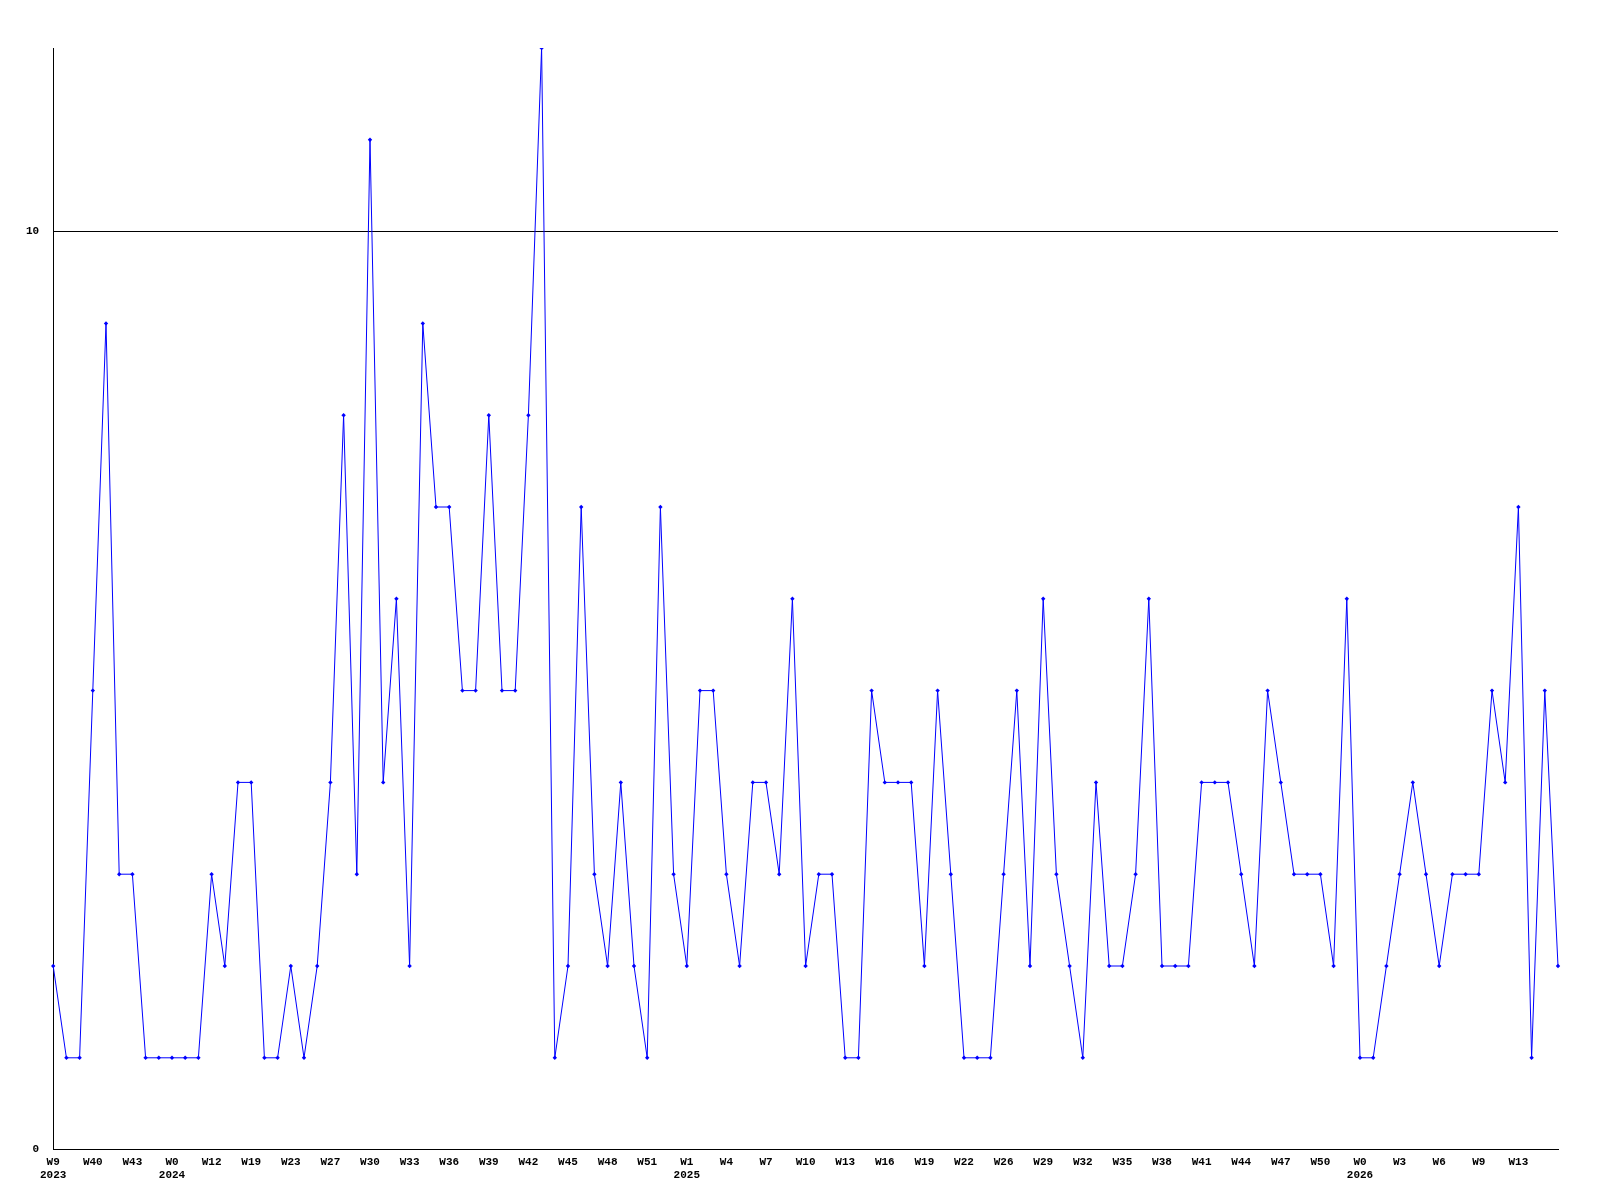 Image resolution: width=1600 pixels, height=1200 pixels. What do you see at coordinates (1122, 1161) in the screenshot?
I see `x-tick-label: W35` at bounding box center [1122, 1161].